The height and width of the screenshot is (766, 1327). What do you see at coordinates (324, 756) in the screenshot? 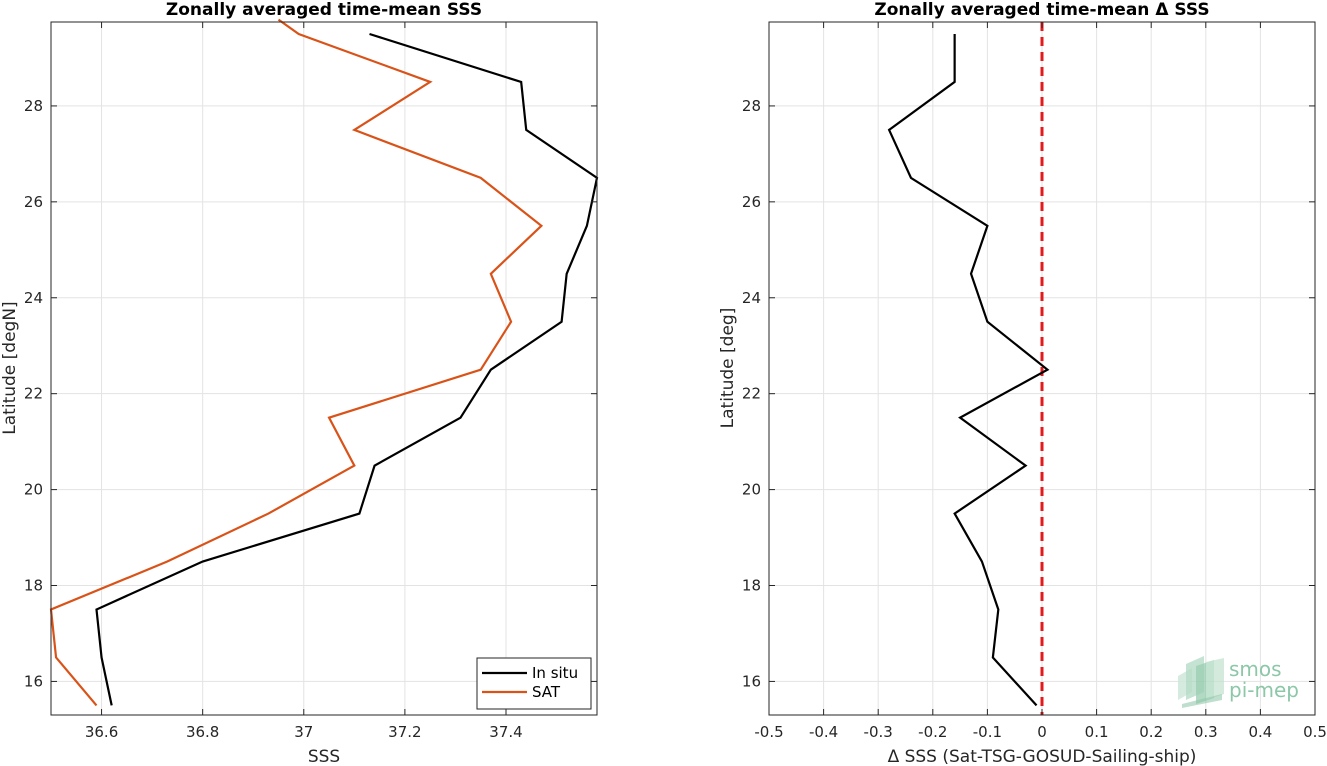
I see `x-axis-label: SSS` at bounding box center [324, 756].